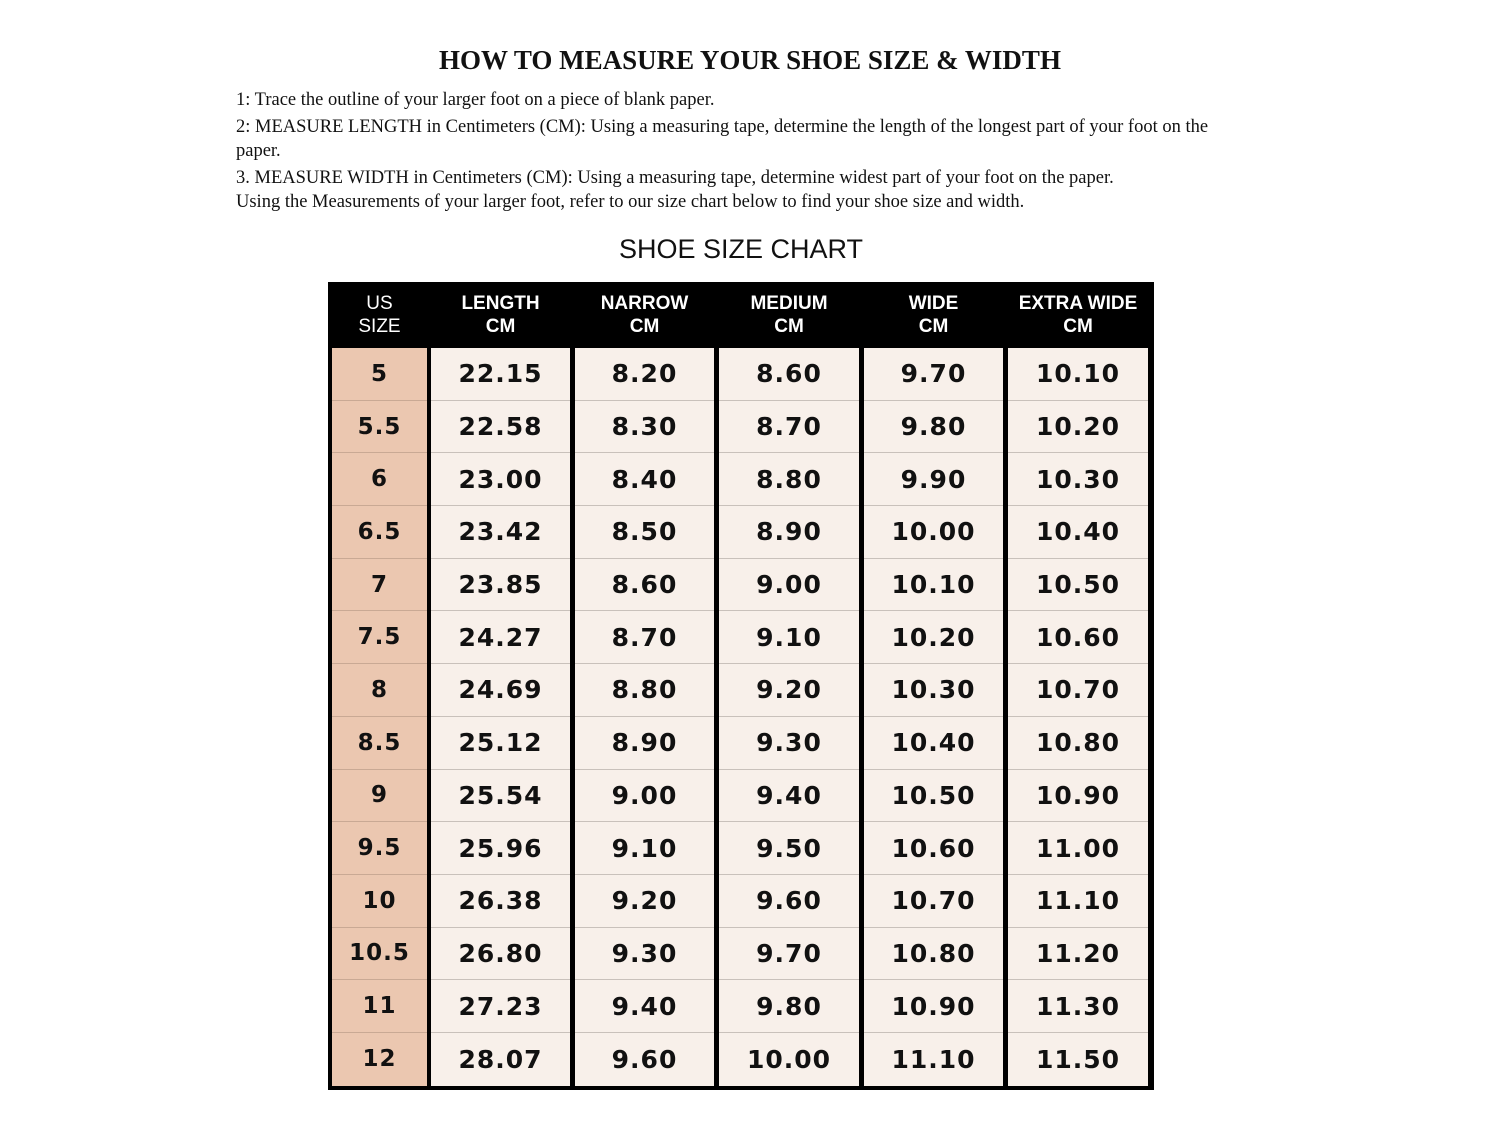  What do you see at coordinates (644, 638) in the screenshot?
I see `table-cell-narrow: 8.70` at bounding box center [644, 638].